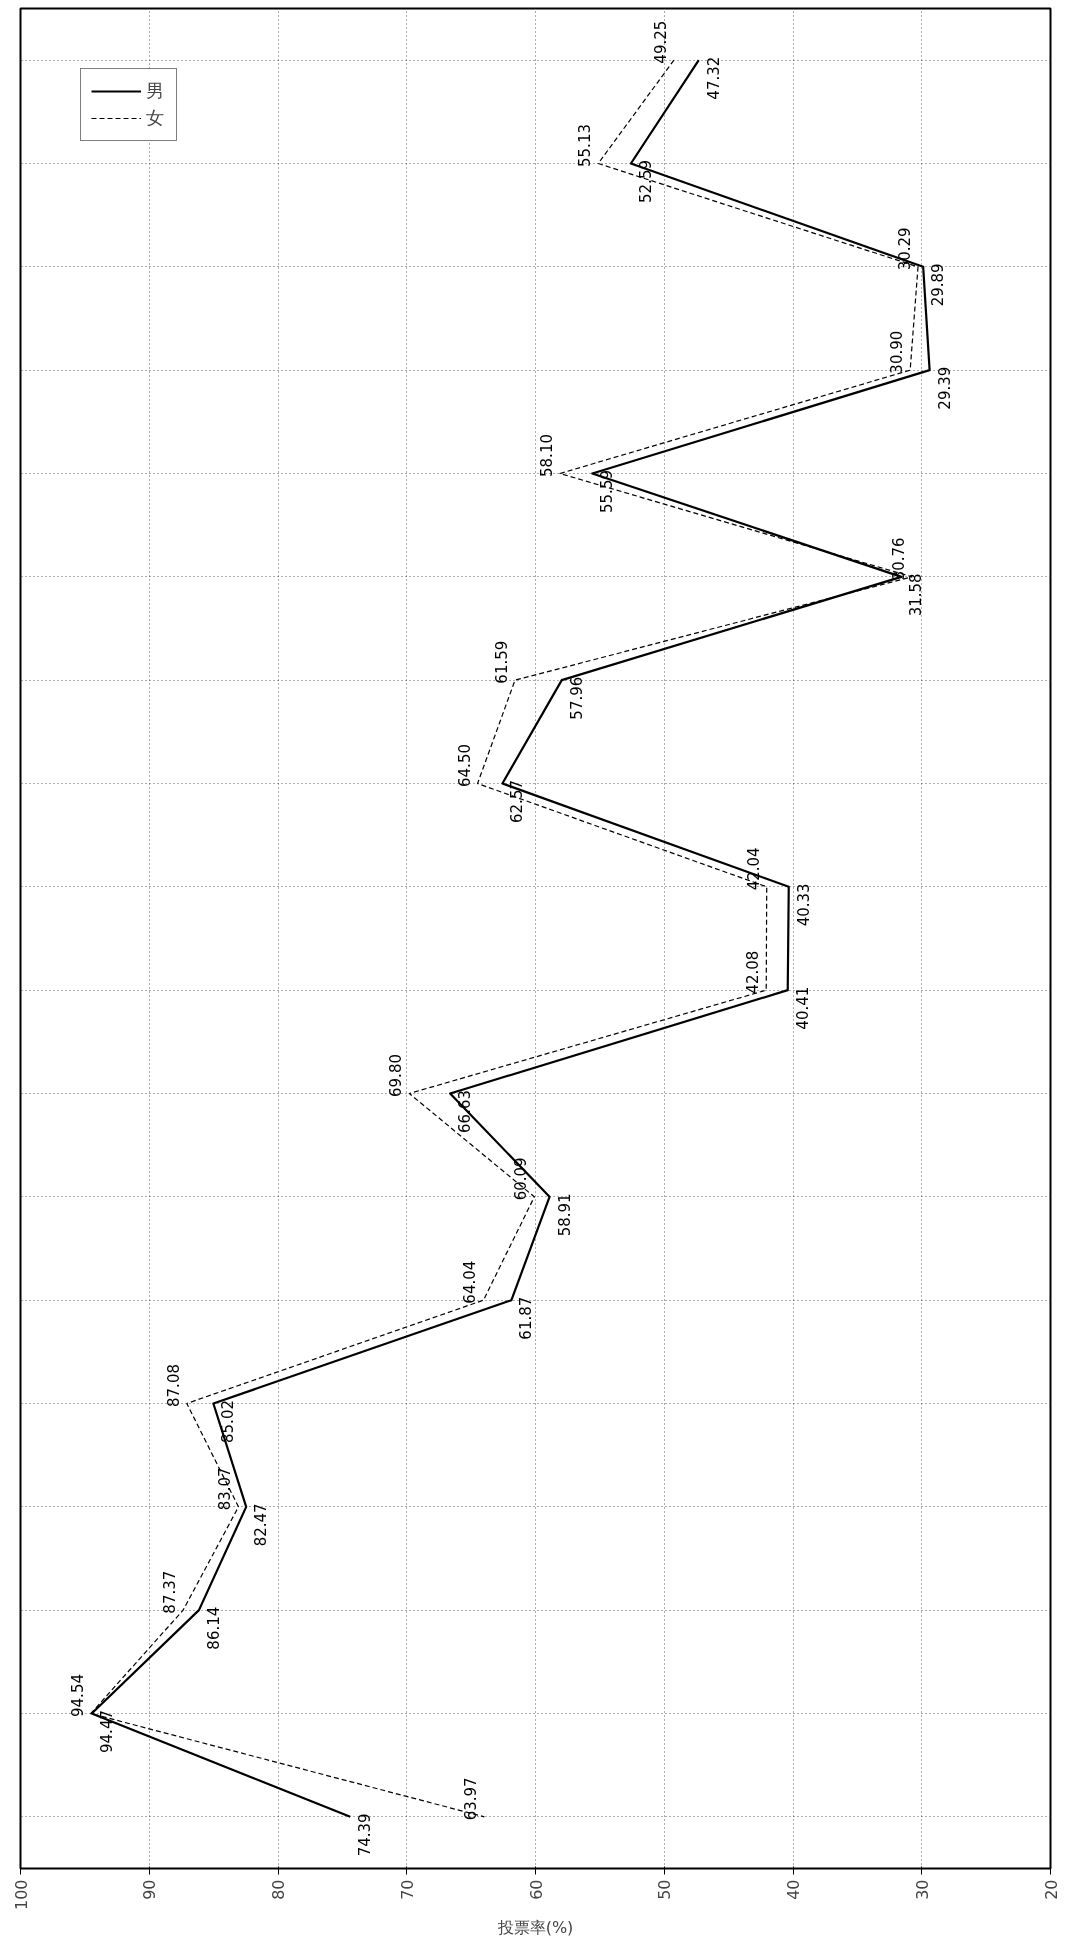 The height and width of the screenshot is (1948, 1090). I want to click on data-label: 30.90, so click(897, 352).